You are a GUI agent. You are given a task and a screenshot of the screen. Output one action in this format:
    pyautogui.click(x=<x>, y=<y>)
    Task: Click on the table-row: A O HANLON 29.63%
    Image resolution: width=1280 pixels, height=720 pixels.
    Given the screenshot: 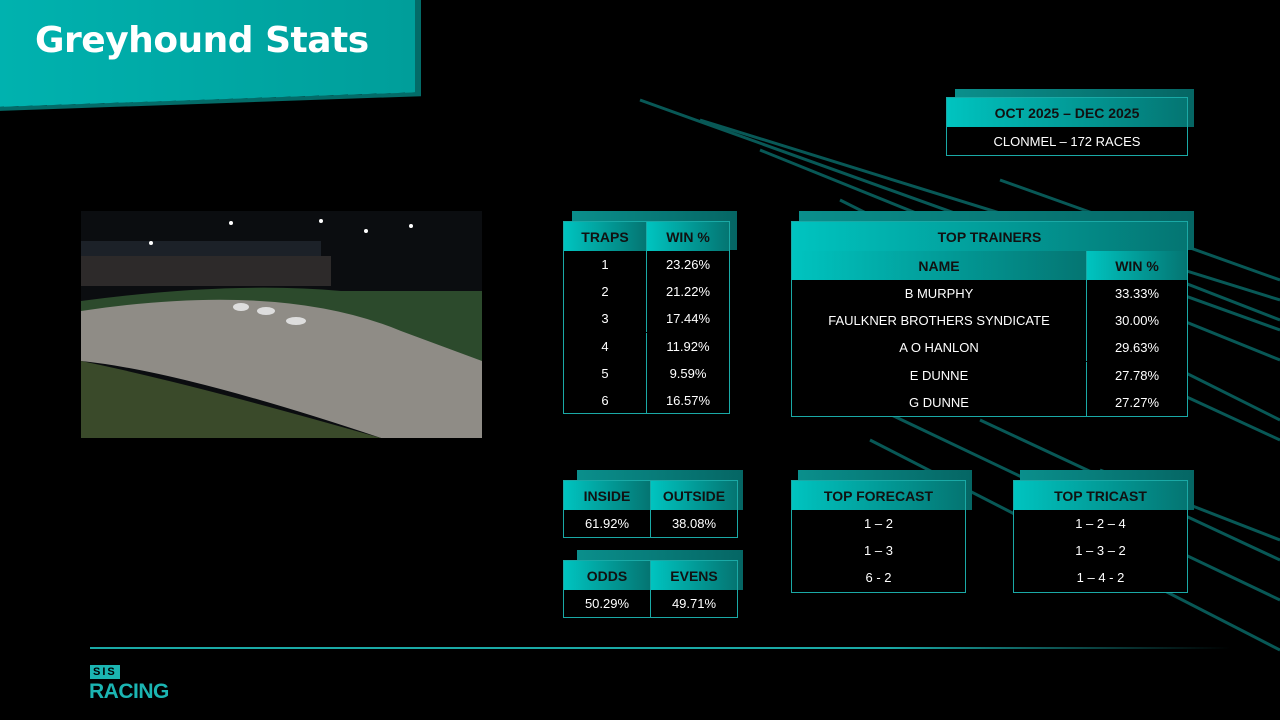 What is the action you would take?
    pyautogui.click(x=989, y=348)
    